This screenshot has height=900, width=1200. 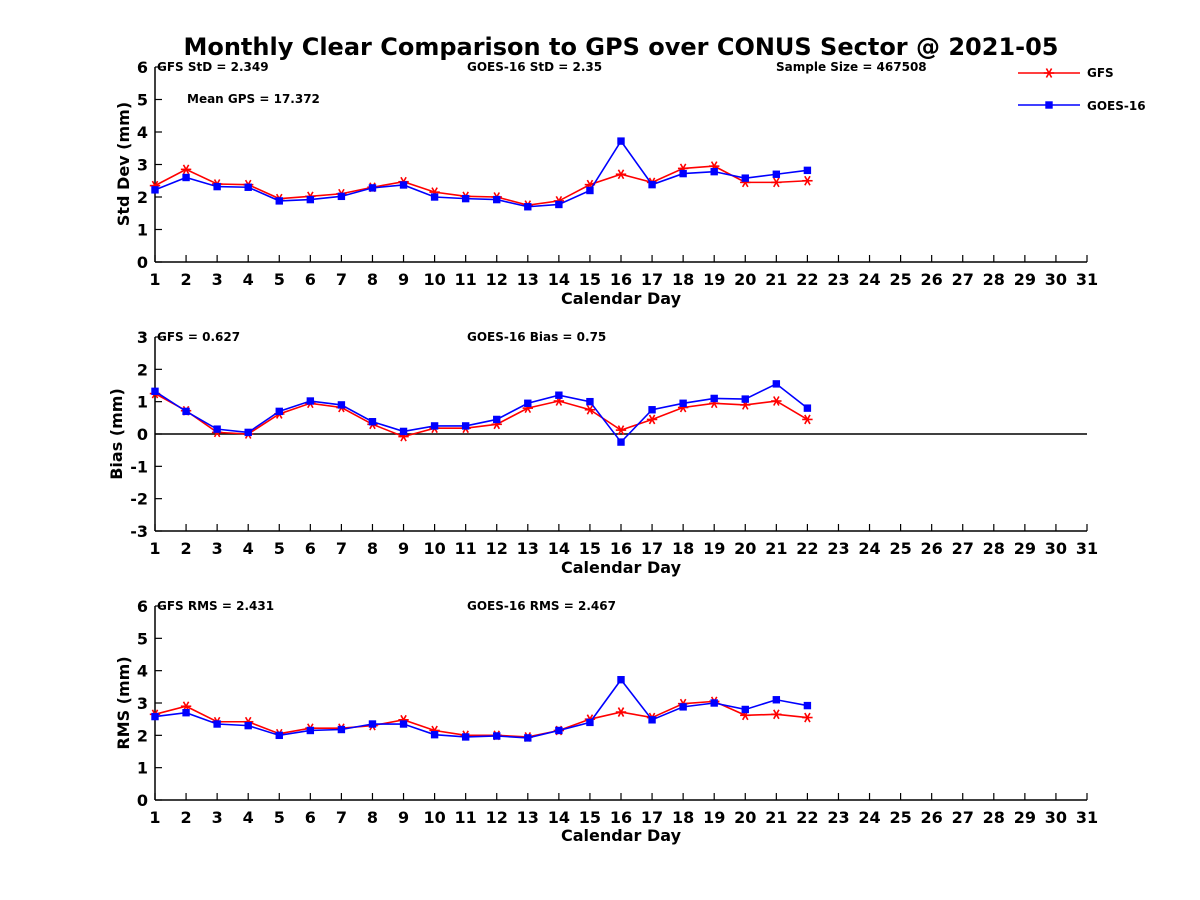 What do you see at coordinates (142, 132) in the screenshot?
I see `stddev-y-tick-label: 4` at bounding box center [142, 132].